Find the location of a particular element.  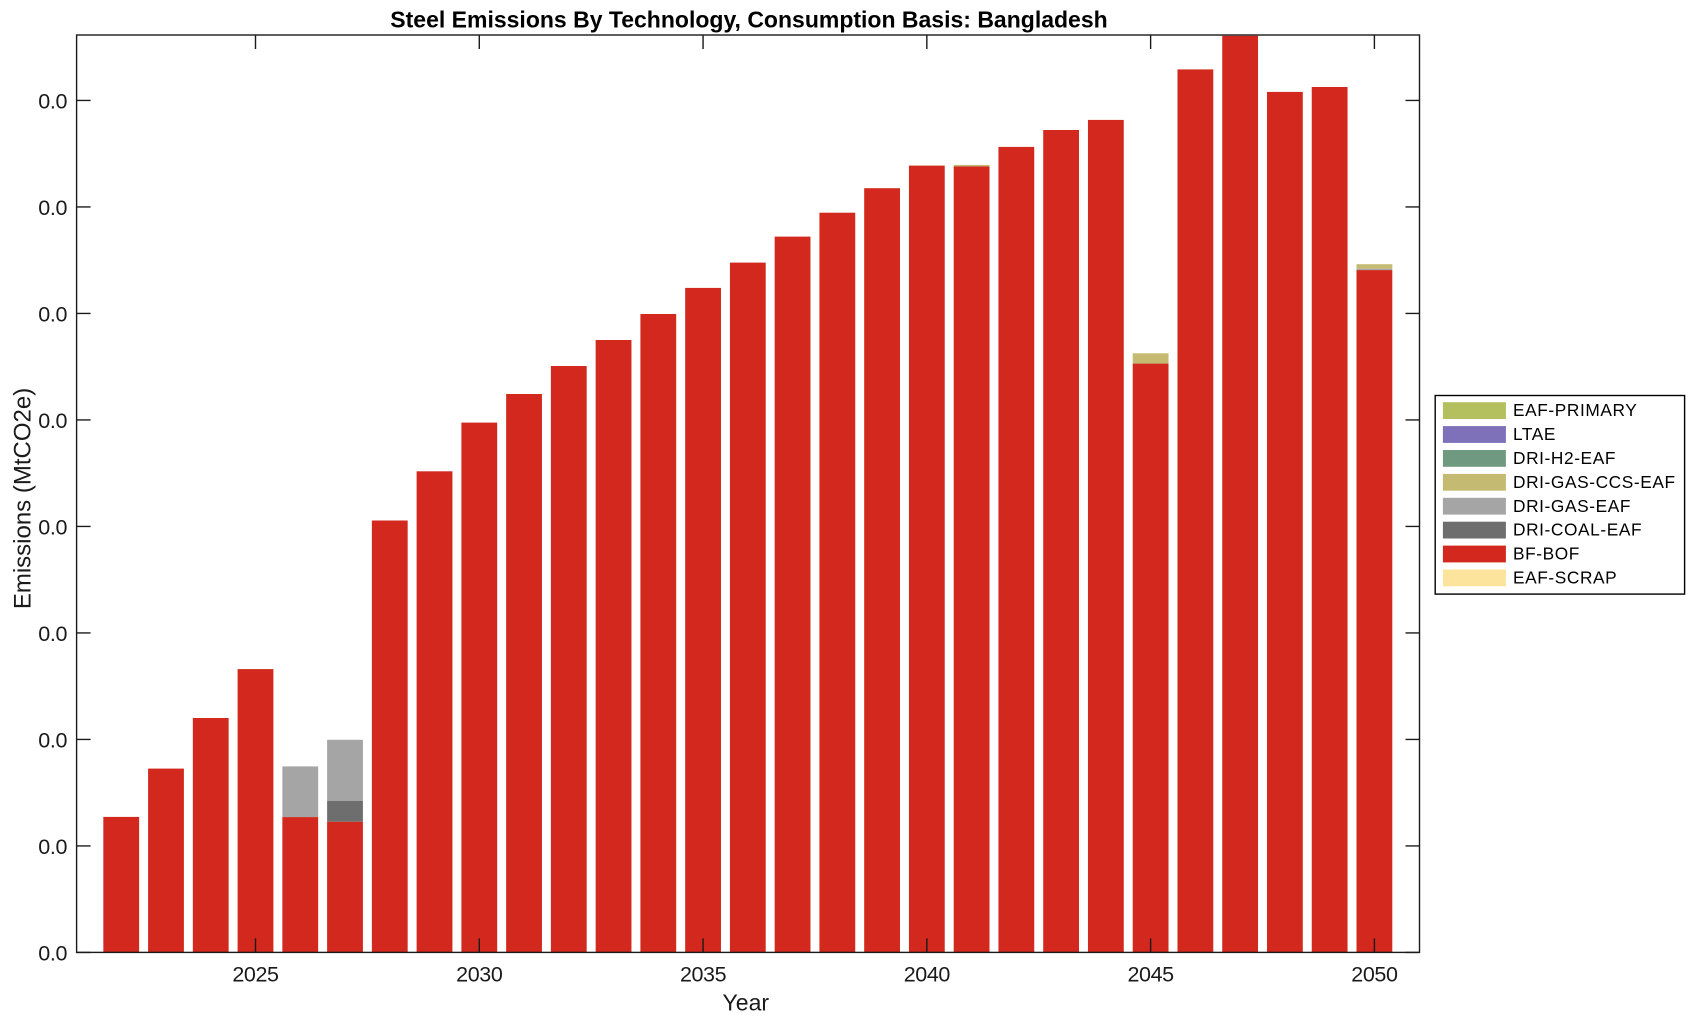

svg-text: DRI-H2-EAF is located at coordinates (1564, 458).